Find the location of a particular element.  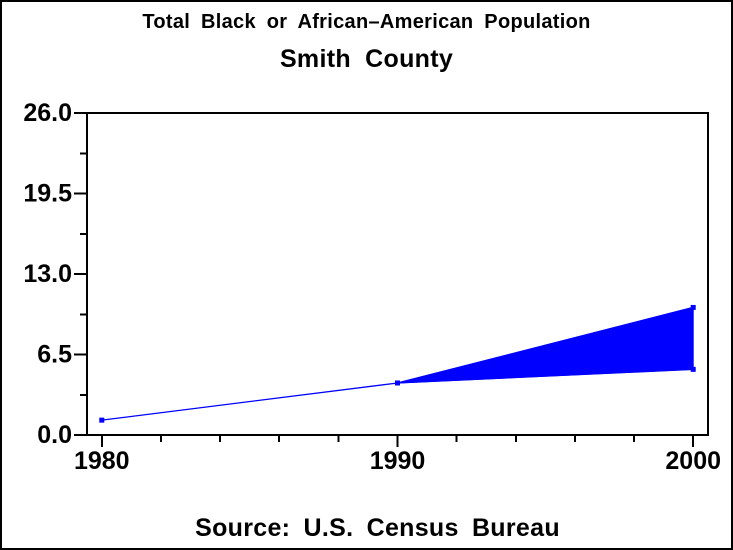

source-note: Source: U.S. Census Bureau is located at coordinates (377, 528).